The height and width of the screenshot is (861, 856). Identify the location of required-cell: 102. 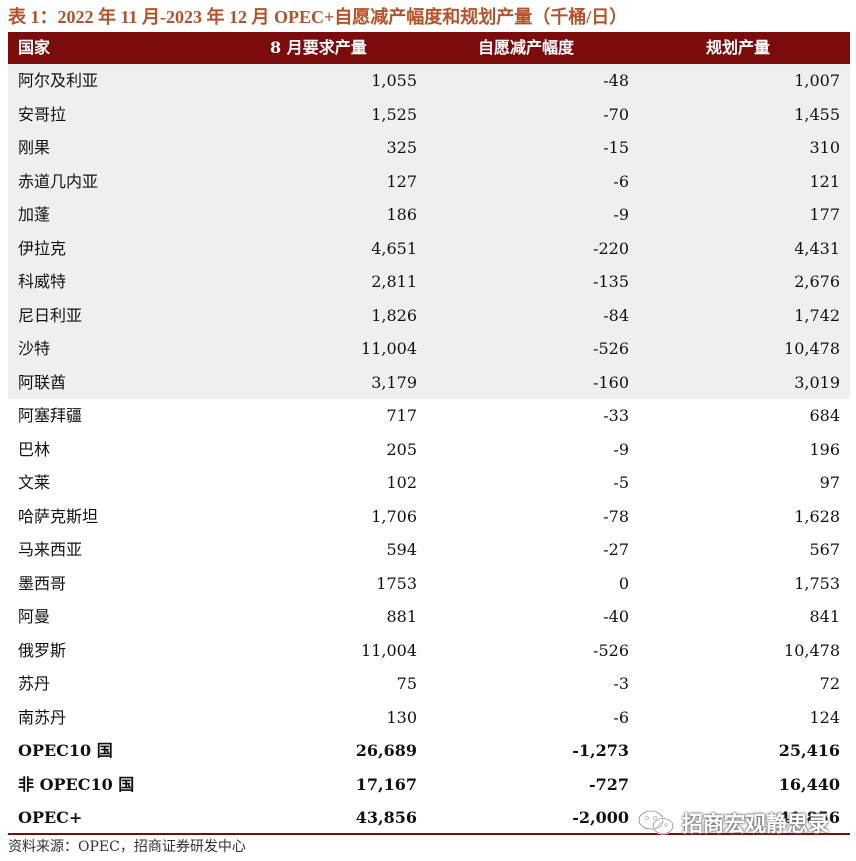
(401, 482).